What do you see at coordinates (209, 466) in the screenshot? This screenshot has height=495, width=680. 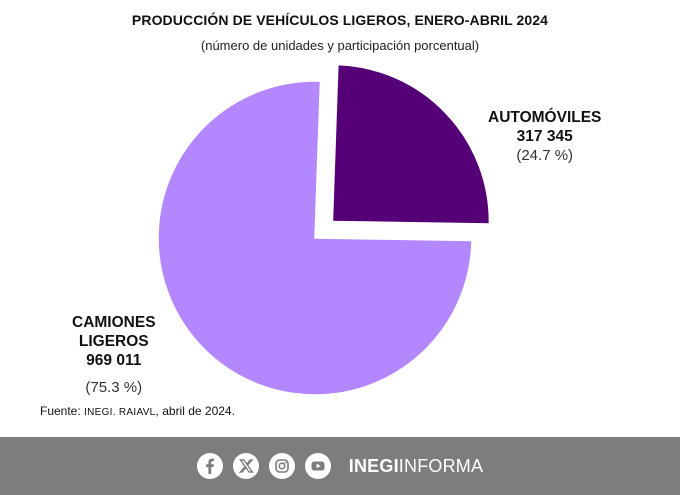 I see `facebook-icon` at bounding box center [209, 466].